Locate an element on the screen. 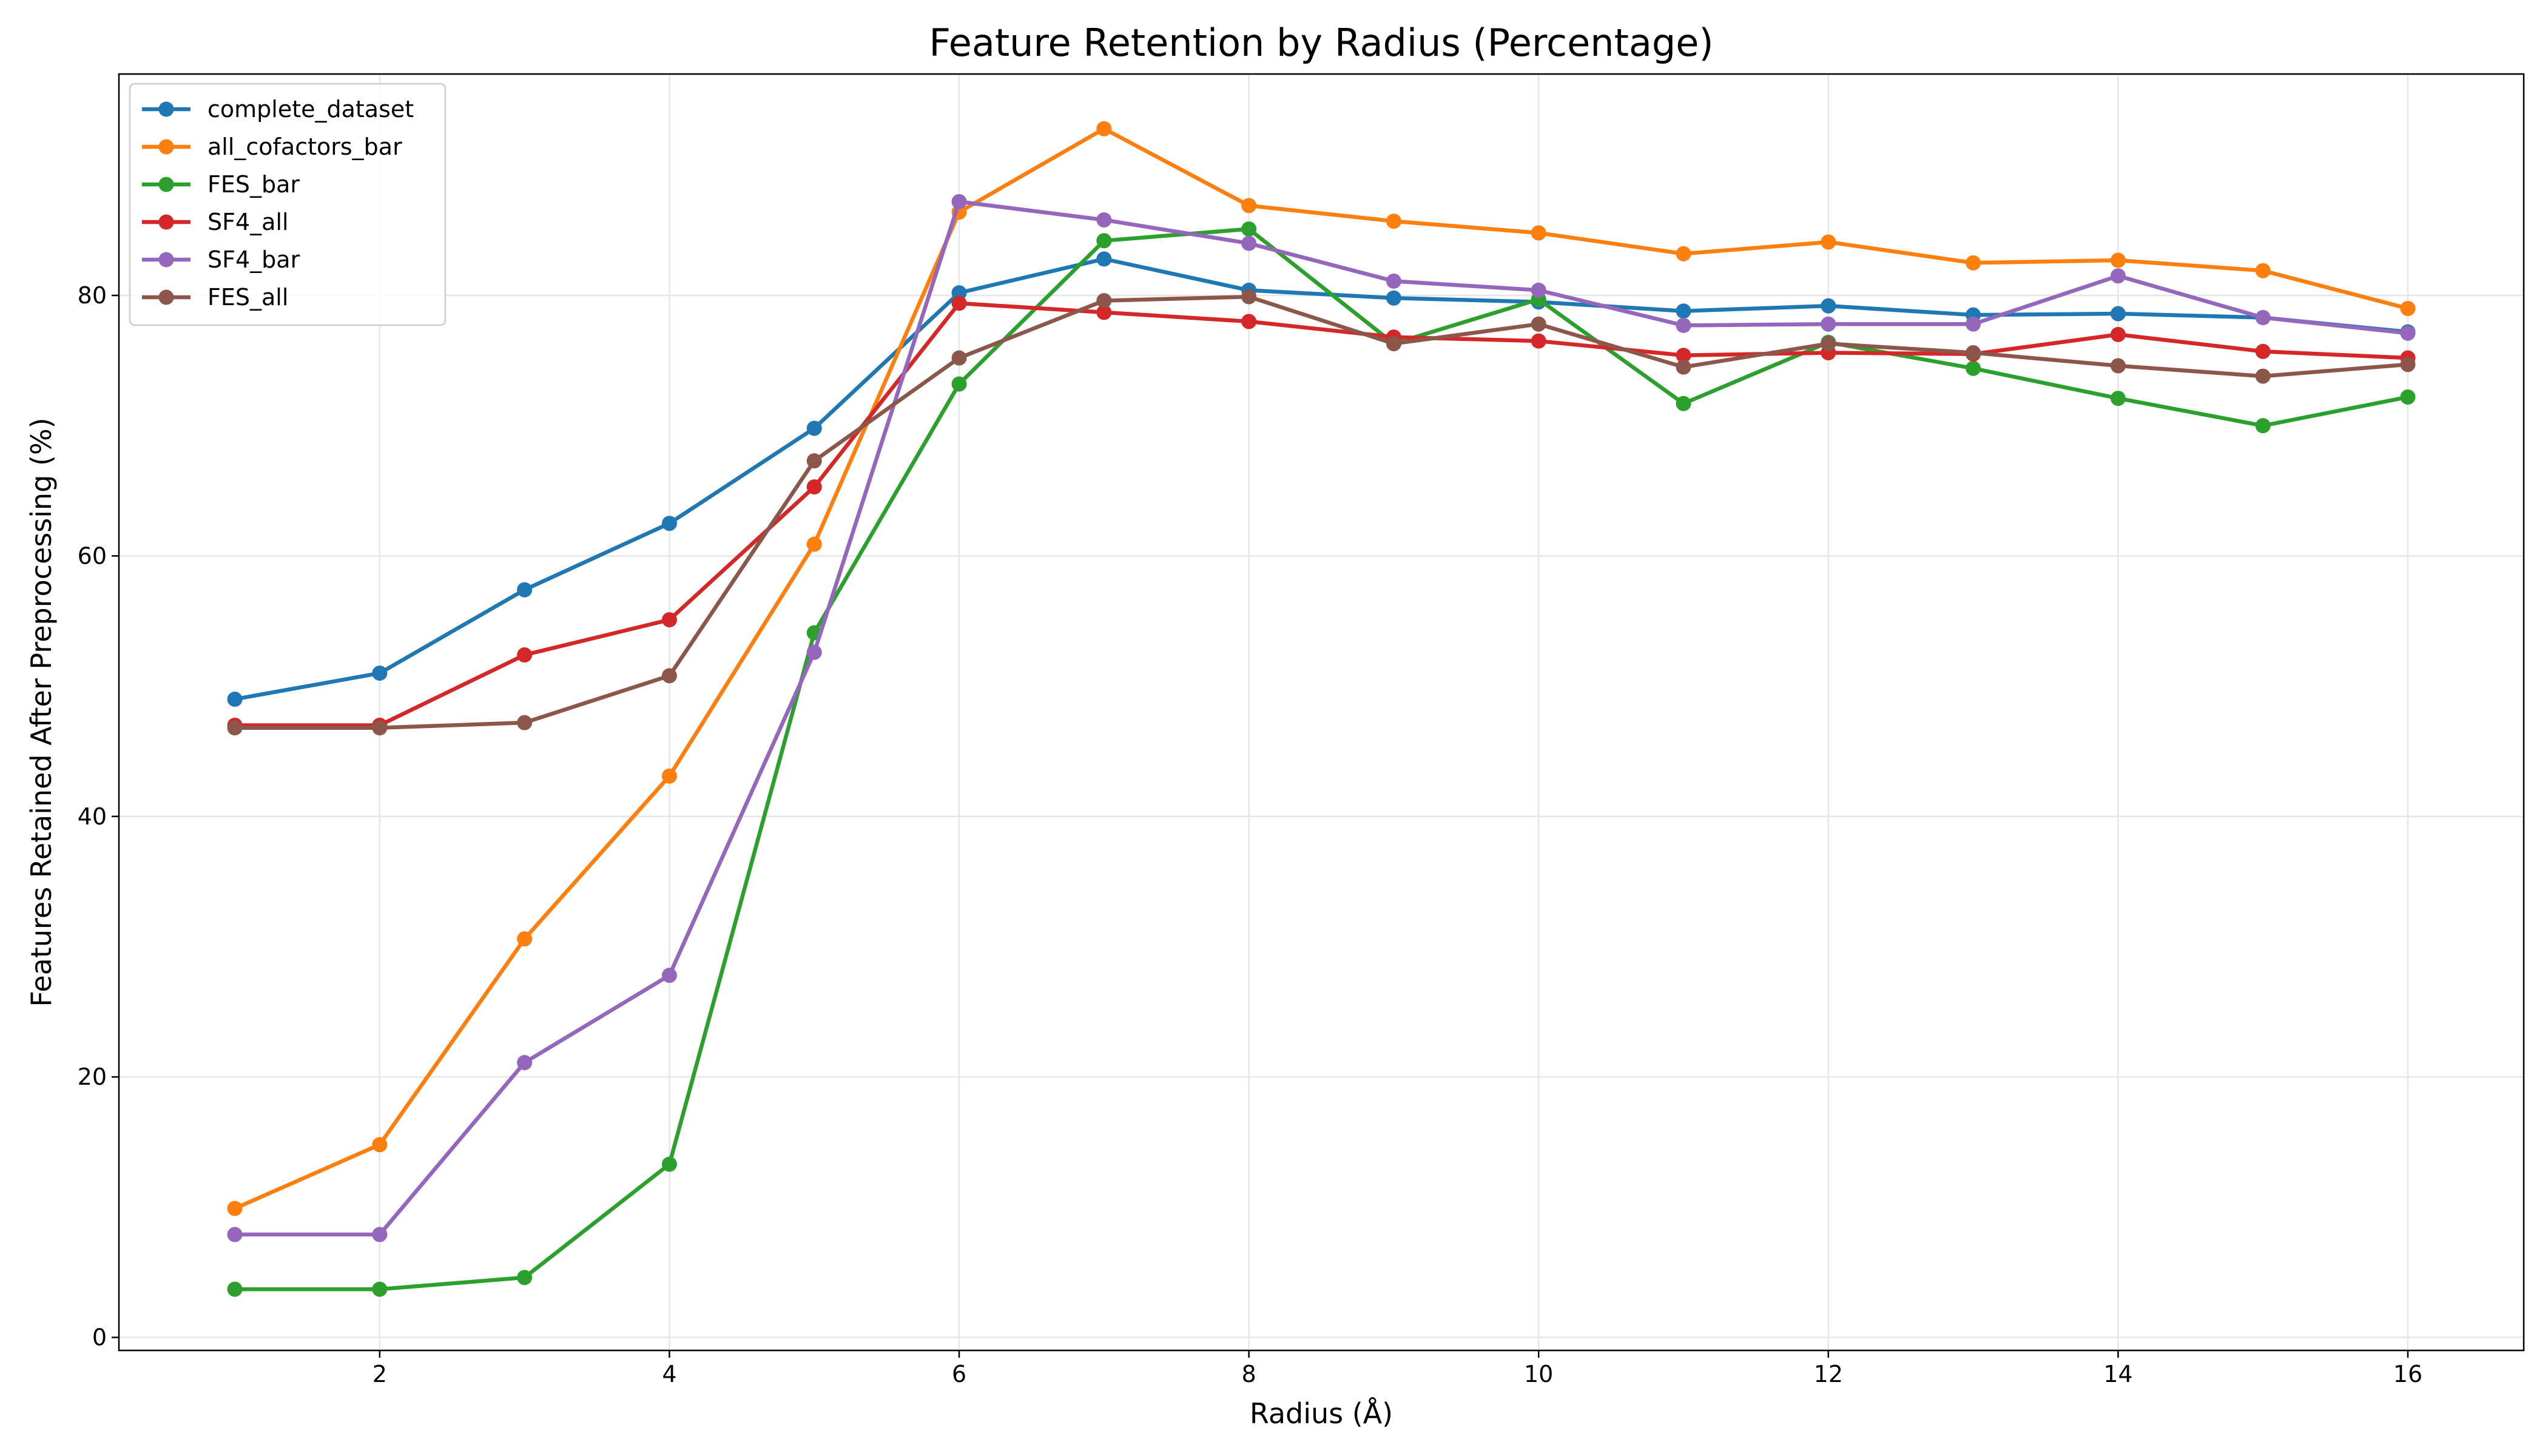 The width and height of the screenshot is (2548, 1456). x-tick-label: 4 is located at coordinates (669, 1374).